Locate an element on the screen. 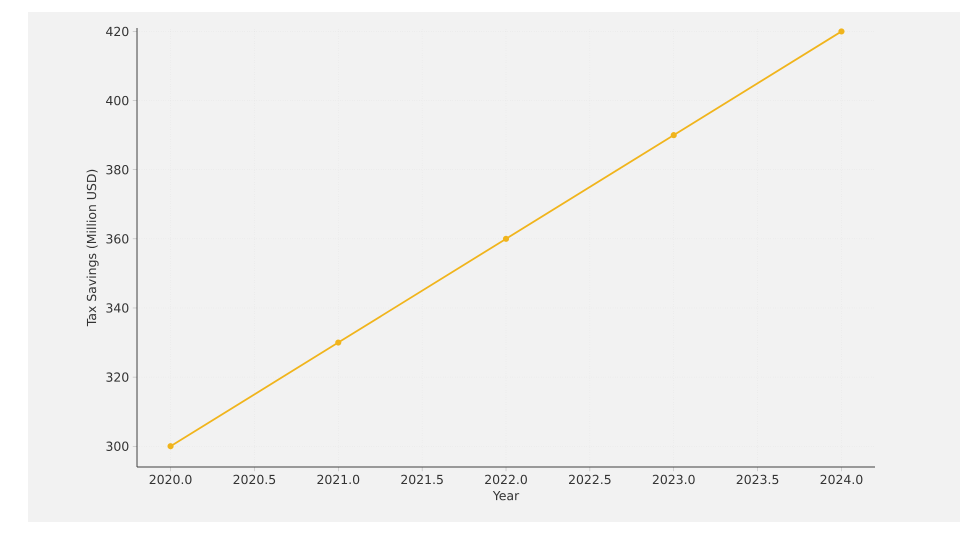 This screenshot has width=967, height=540. y-tick-label: 380 is located at coordinates (117, 169).